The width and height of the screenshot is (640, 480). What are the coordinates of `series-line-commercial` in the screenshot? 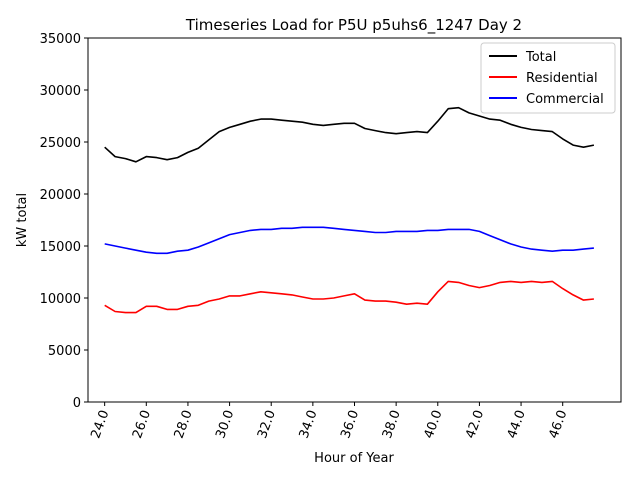 It's located at (349, 240).